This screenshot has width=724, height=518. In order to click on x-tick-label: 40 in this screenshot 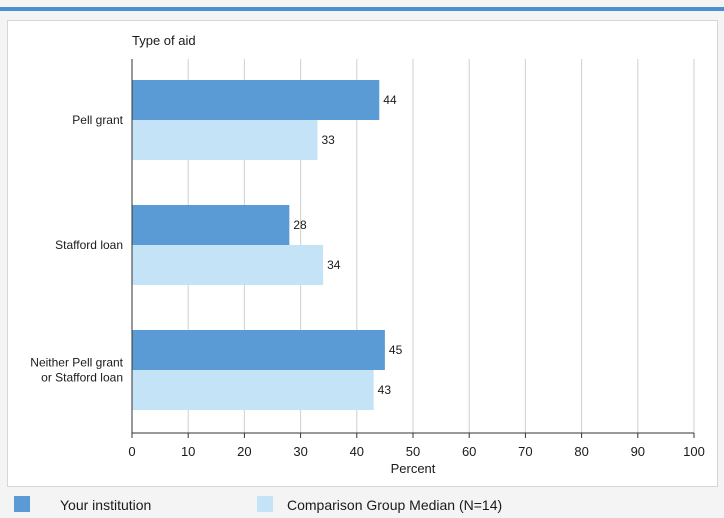, I will do `click(357, 451)`.